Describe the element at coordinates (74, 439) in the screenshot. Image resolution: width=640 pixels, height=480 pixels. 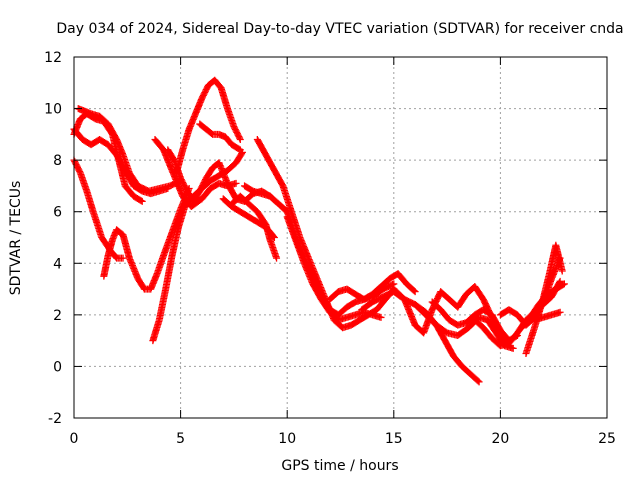
I see `x-tick-label: 0` at that location.